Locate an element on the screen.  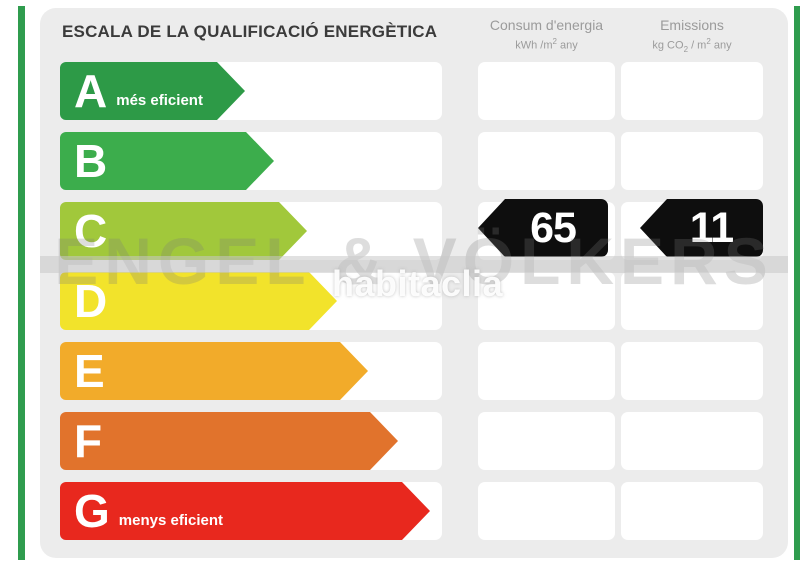
rating-bar-arrow: C is located at coordinates (183, 231).